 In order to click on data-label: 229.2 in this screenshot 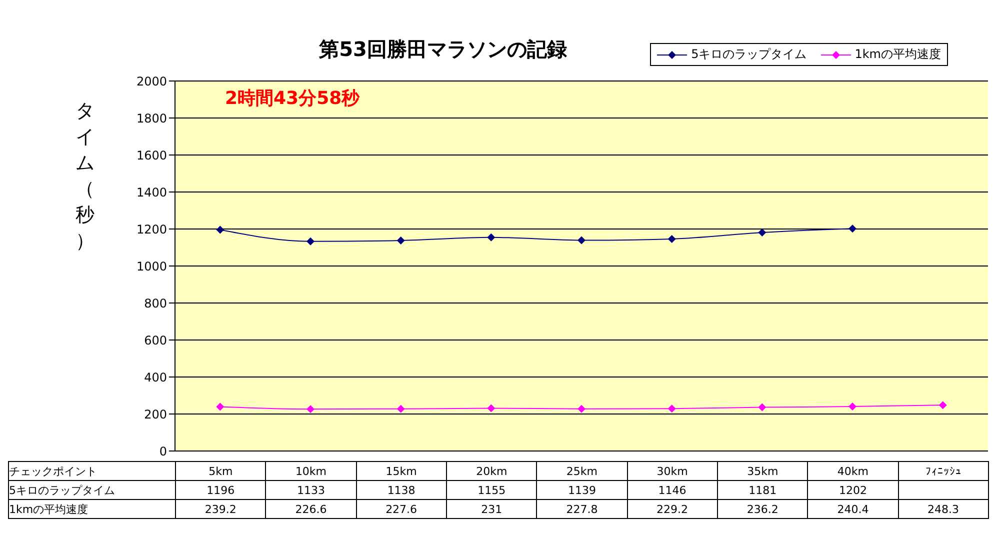, I will do `click(672, 509)`.